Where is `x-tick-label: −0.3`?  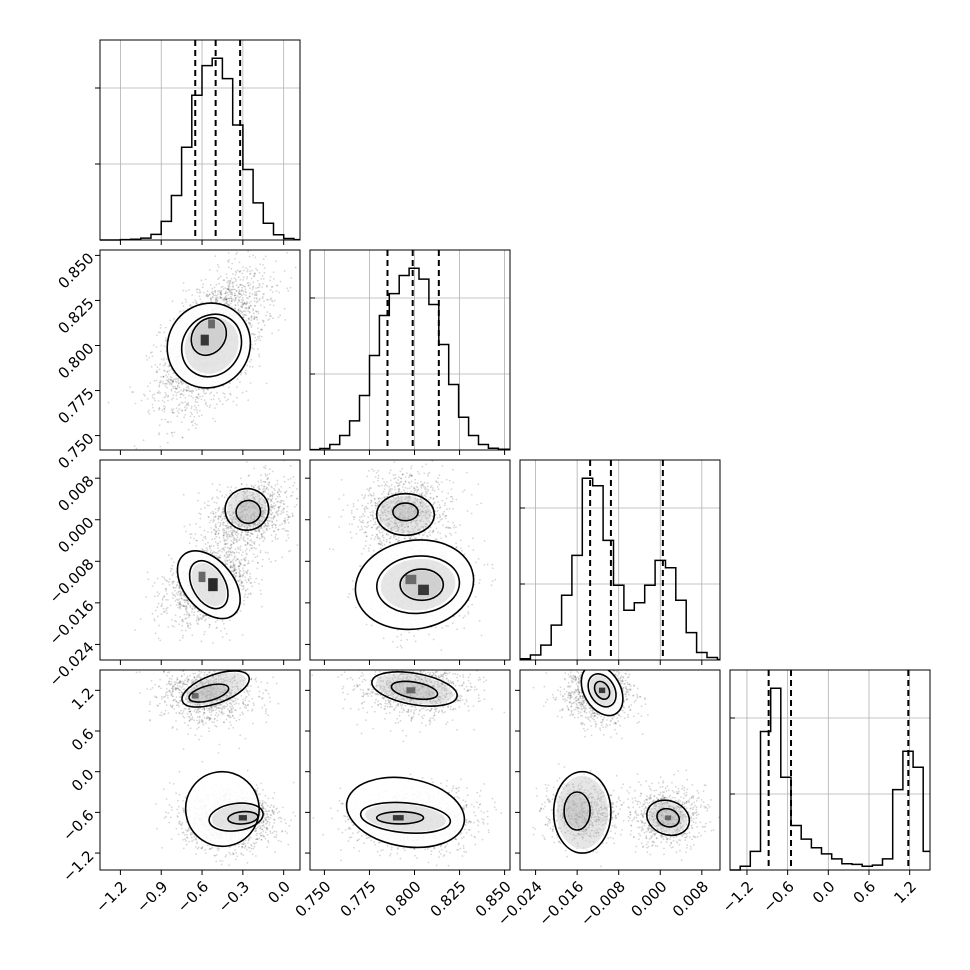 x-tick-label: −0.3 is located at coordinates (234, 897).